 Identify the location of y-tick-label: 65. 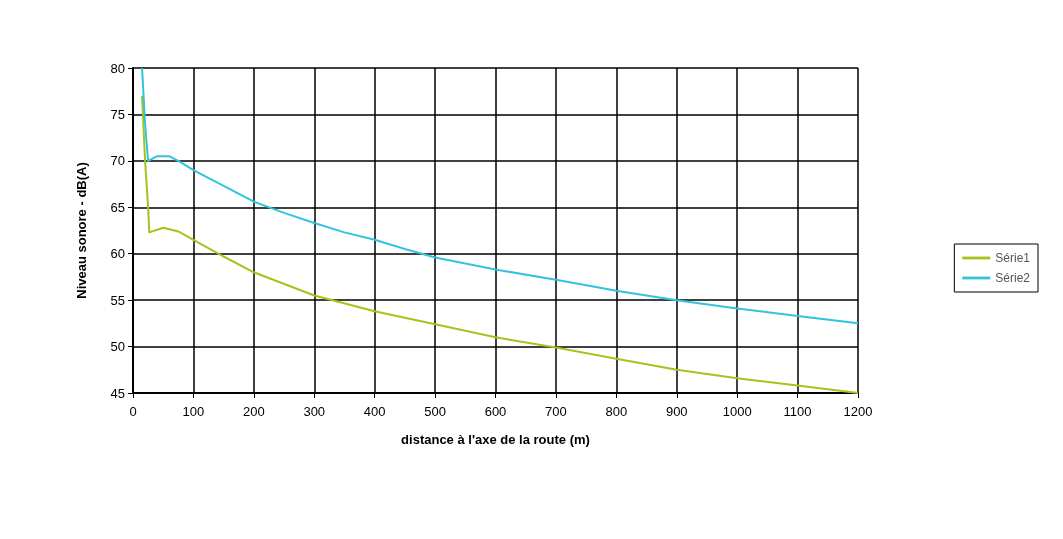
(117, 207).